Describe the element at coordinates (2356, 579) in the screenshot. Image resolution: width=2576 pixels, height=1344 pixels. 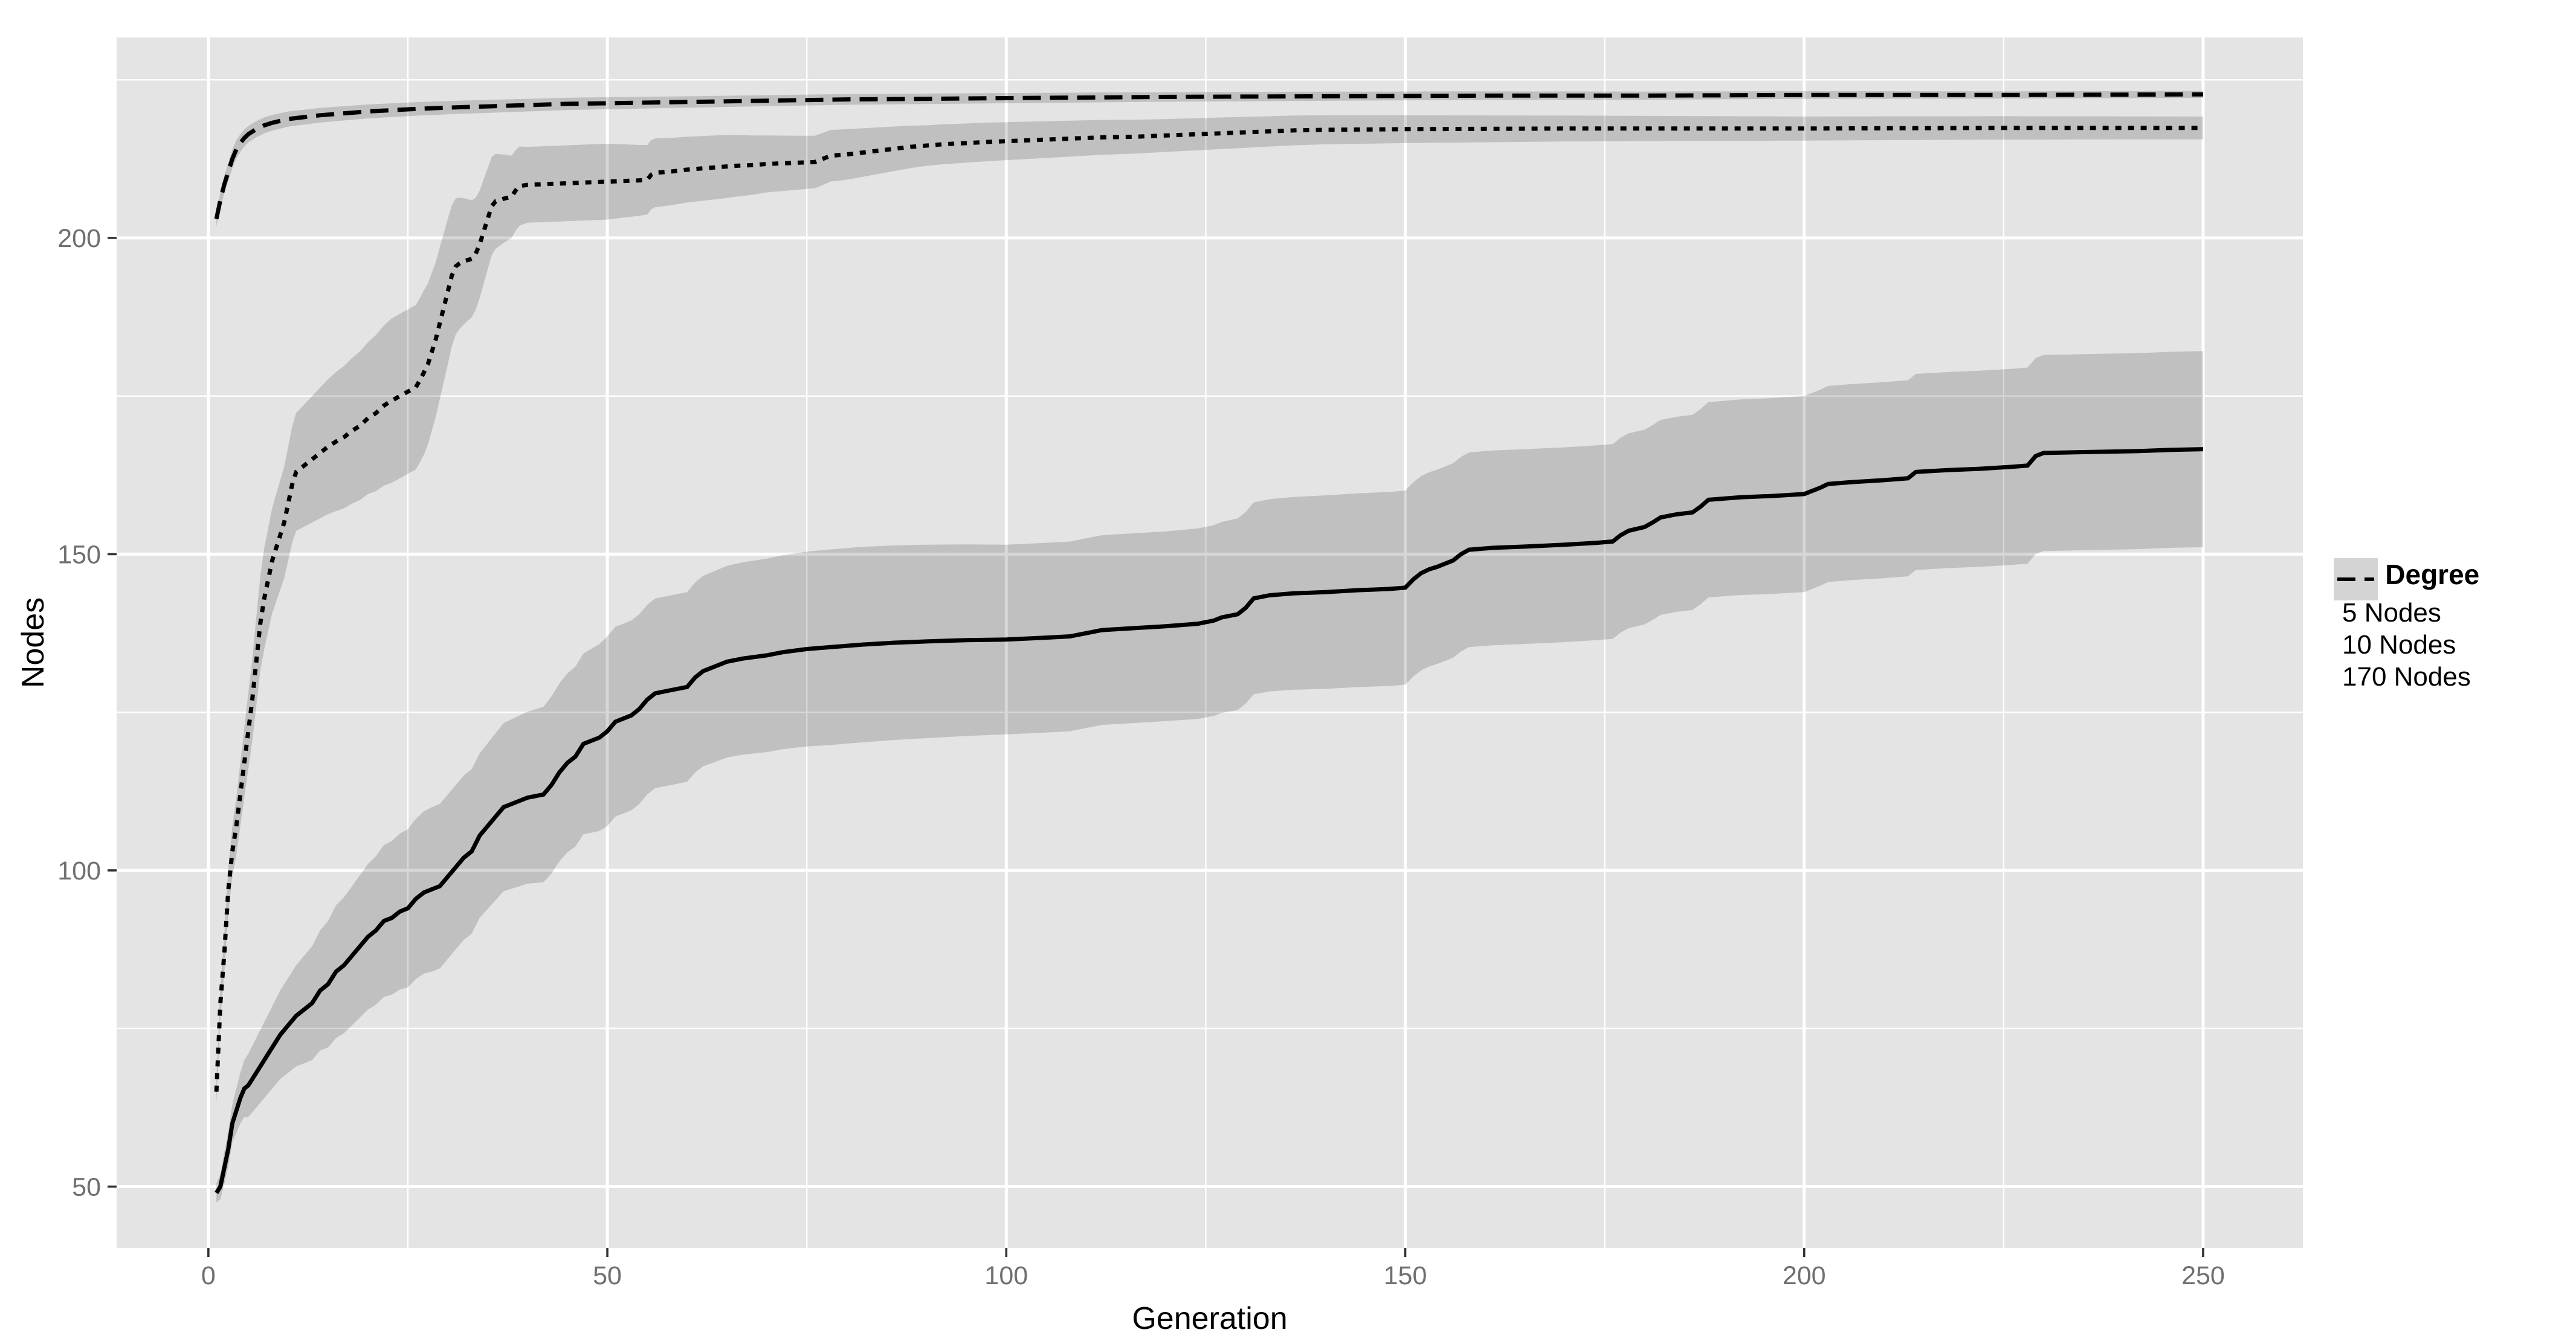
I see `legend-key-dashed-line-icon` at that location.